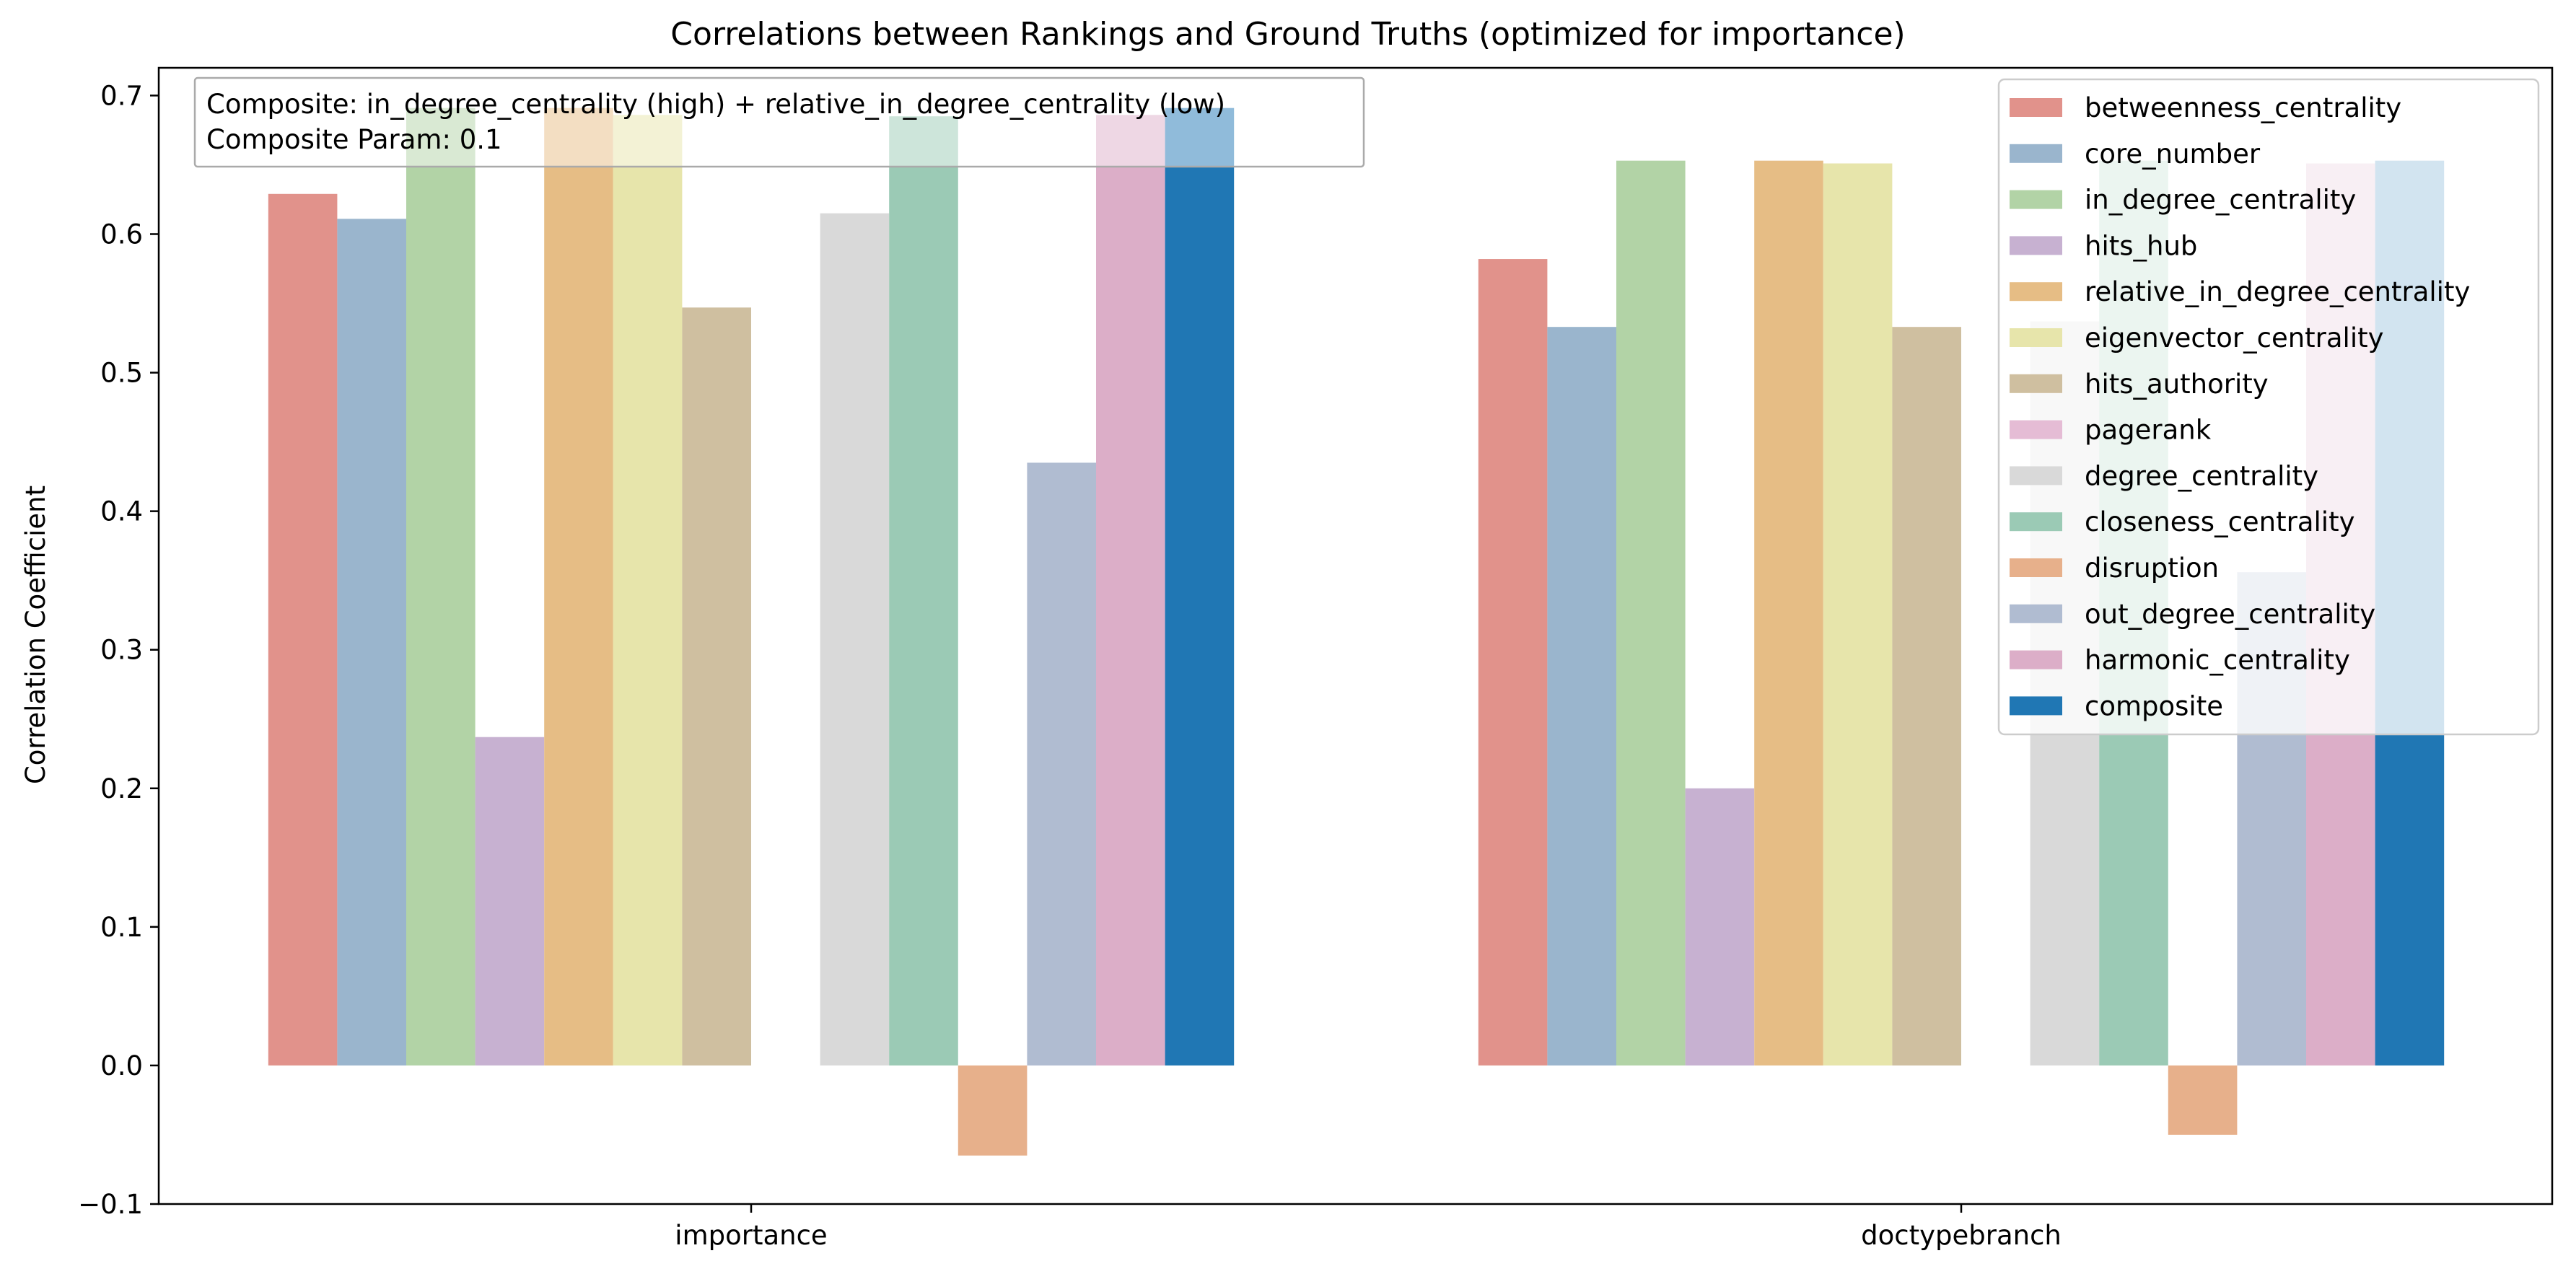 The image size is (2576, 1274). What do you see at coordinates (2230, 614) in the screenshot?
I see `legend-label-out_degree_centrality: out_degree_centrality` at bounding box center [2230, 614].